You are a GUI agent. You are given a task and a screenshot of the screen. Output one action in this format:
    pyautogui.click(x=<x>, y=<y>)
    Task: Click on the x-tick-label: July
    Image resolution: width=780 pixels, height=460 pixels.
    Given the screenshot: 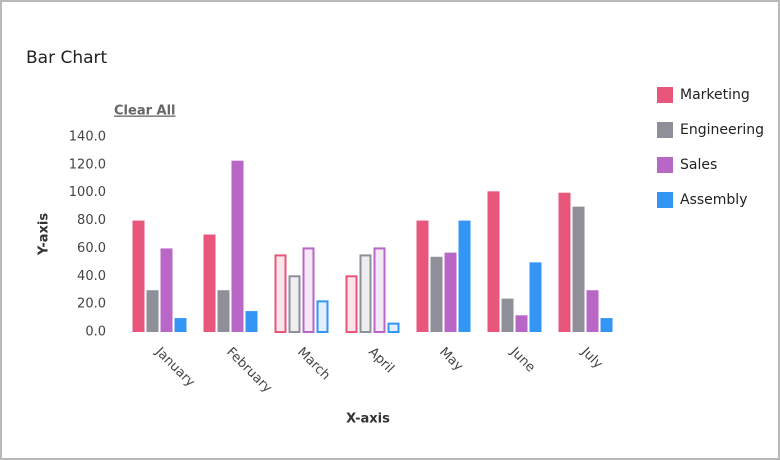 What is the action you would take?
    pyautogui.click(x=591, y=358)
    